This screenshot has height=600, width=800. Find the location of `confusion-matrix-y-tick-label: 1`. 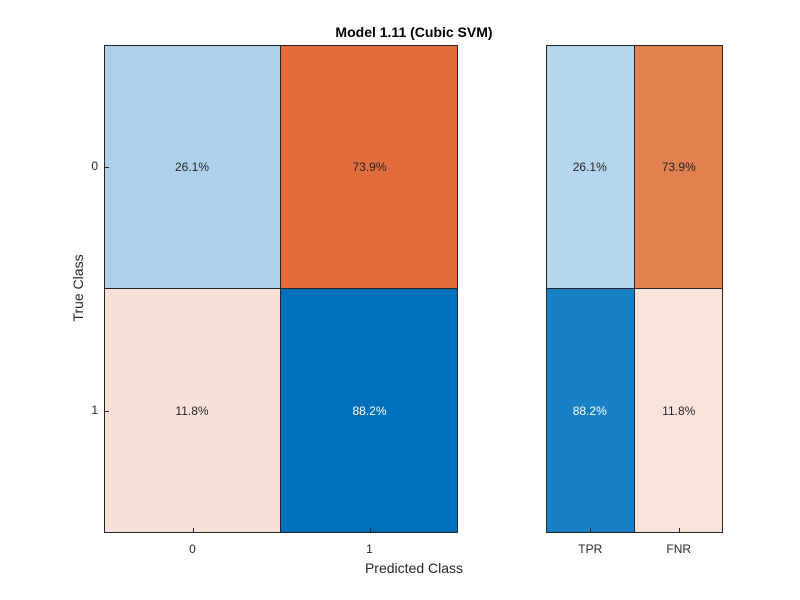

confusion-matrix-y-tick-label: 1 is located at coordinates (94, 410).